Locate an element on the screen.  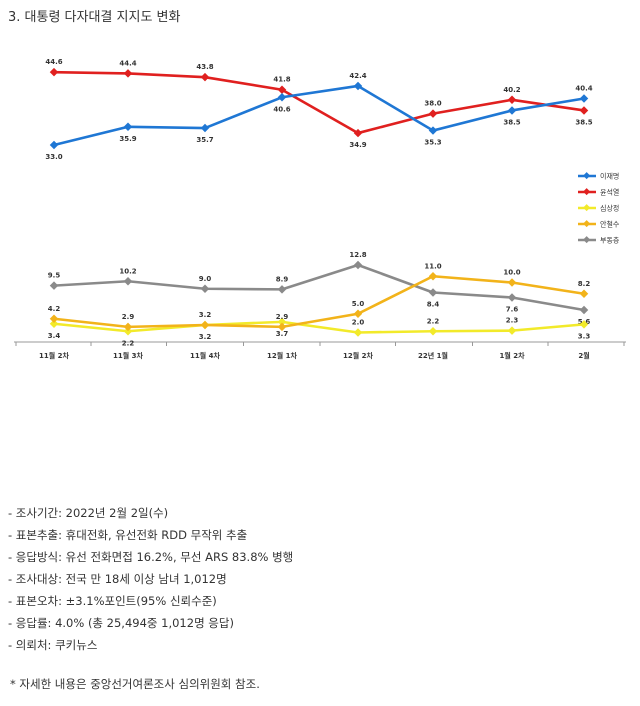
x-tick-label: 2월 is located at coordinates (583, 355).